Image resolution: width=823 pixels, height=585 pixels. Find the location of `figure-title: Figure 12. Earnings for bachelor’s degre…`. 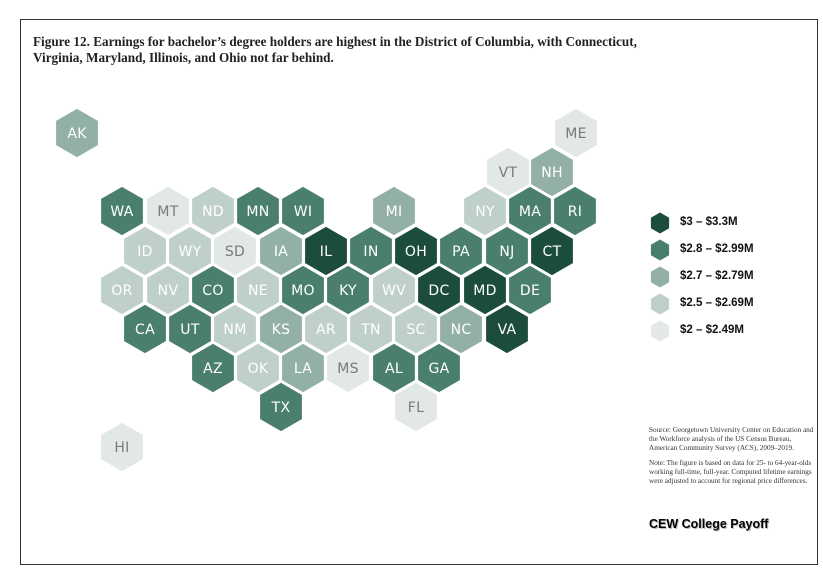

figure-title: Figure 12. Earnings for bachelor’s degre… is located at coordinates (335, 49).